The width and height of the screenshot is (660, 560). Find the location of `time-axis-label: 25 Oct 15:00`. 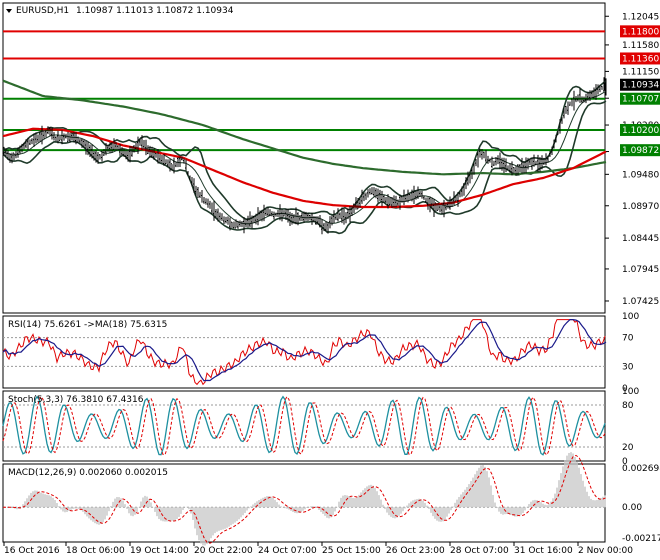

time-axis-label: 25 Oct 15:00 is located at coordinates (351, 551).